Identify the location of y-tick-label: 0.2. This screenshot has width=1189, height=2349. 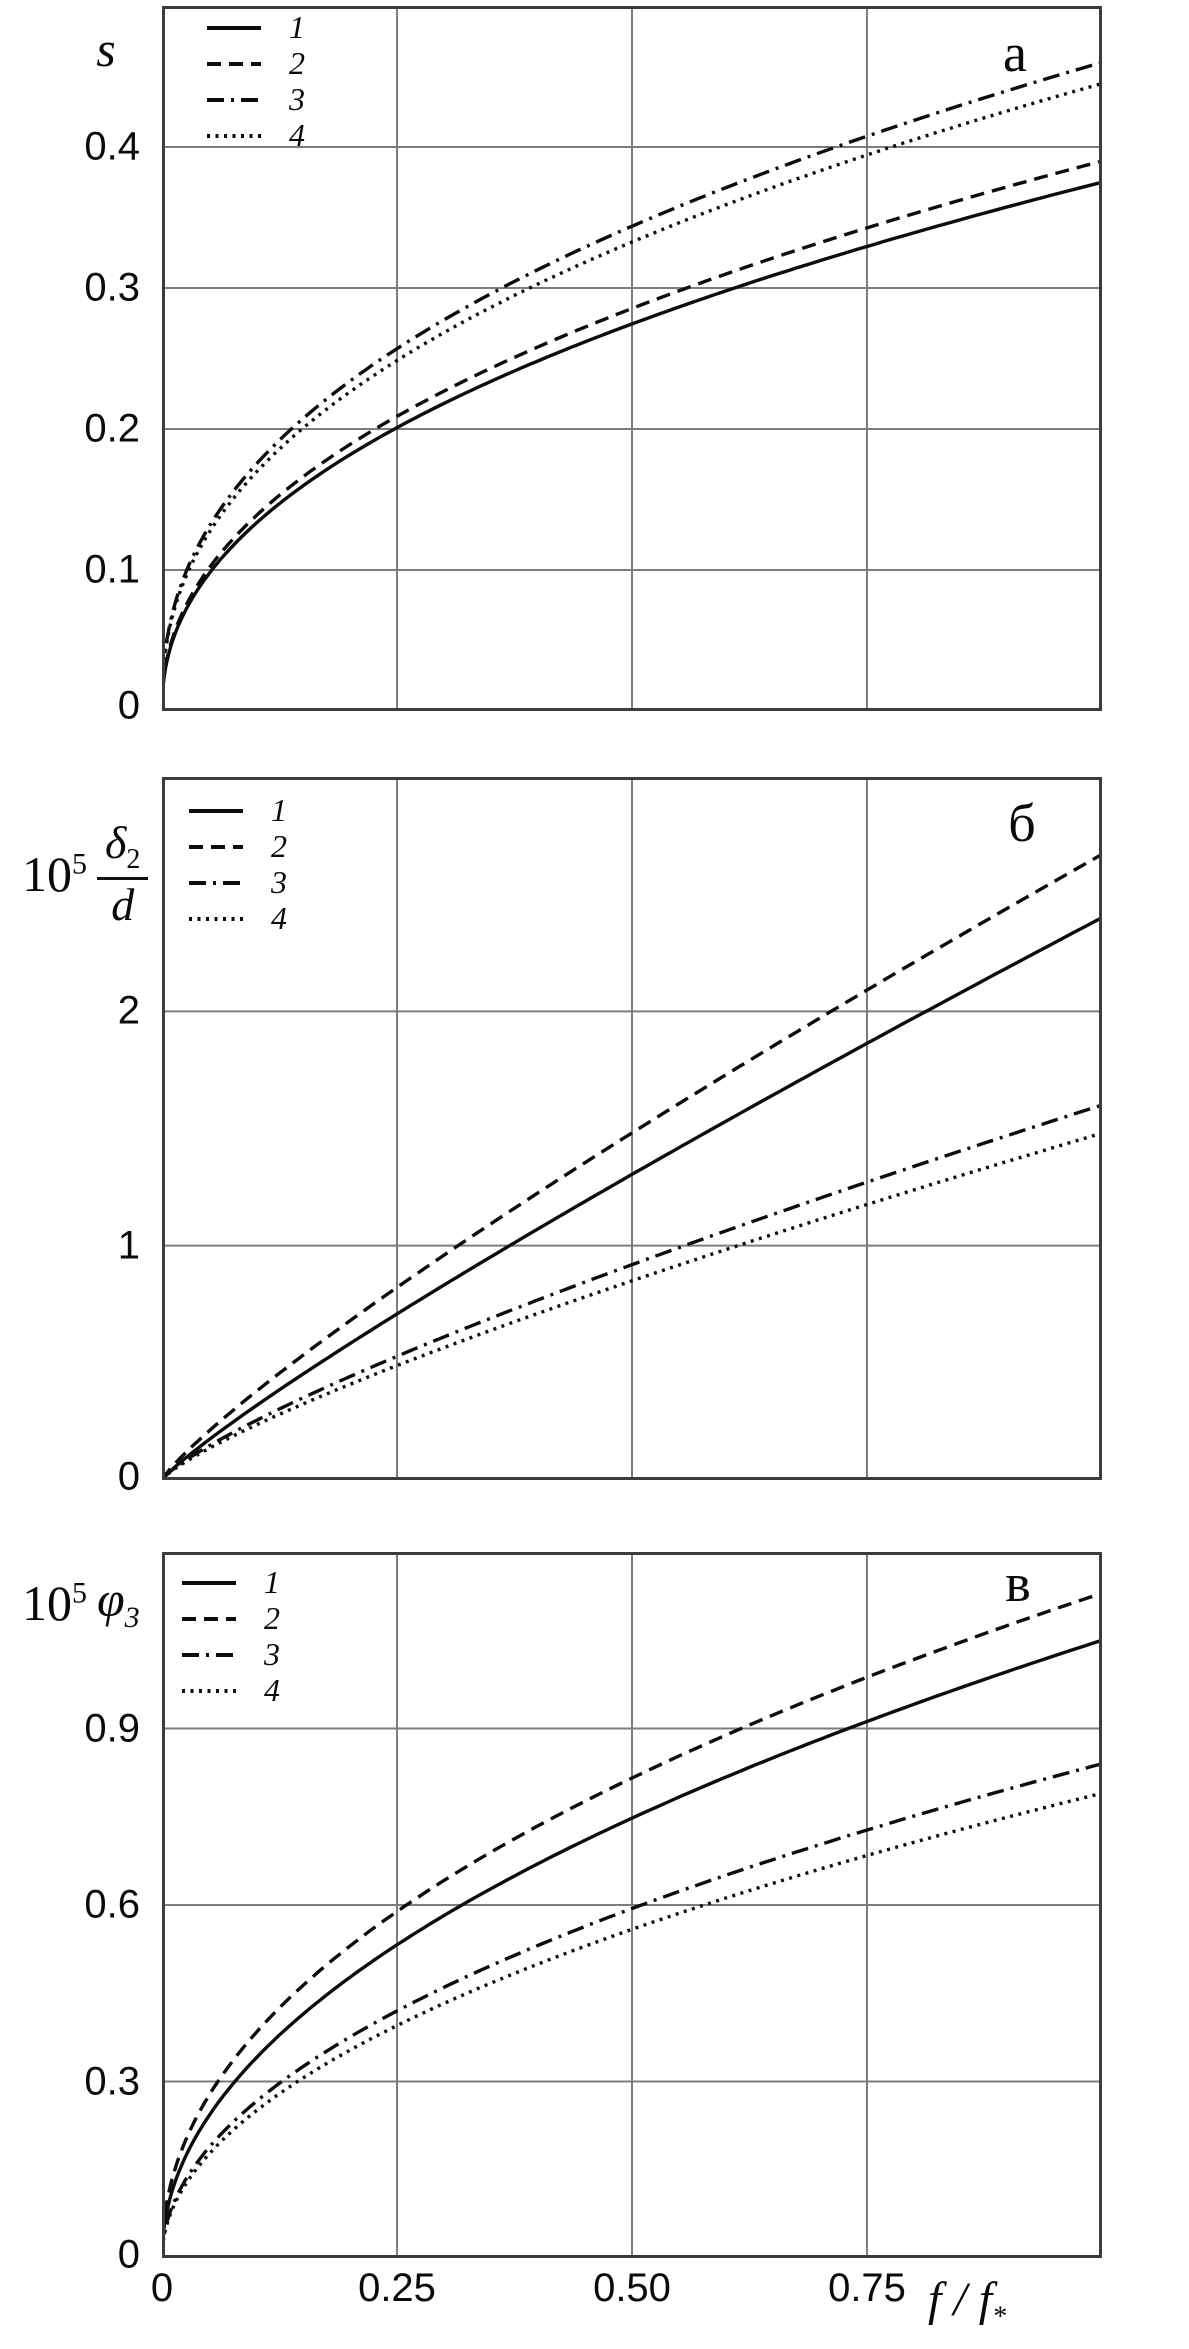
(112, 428).